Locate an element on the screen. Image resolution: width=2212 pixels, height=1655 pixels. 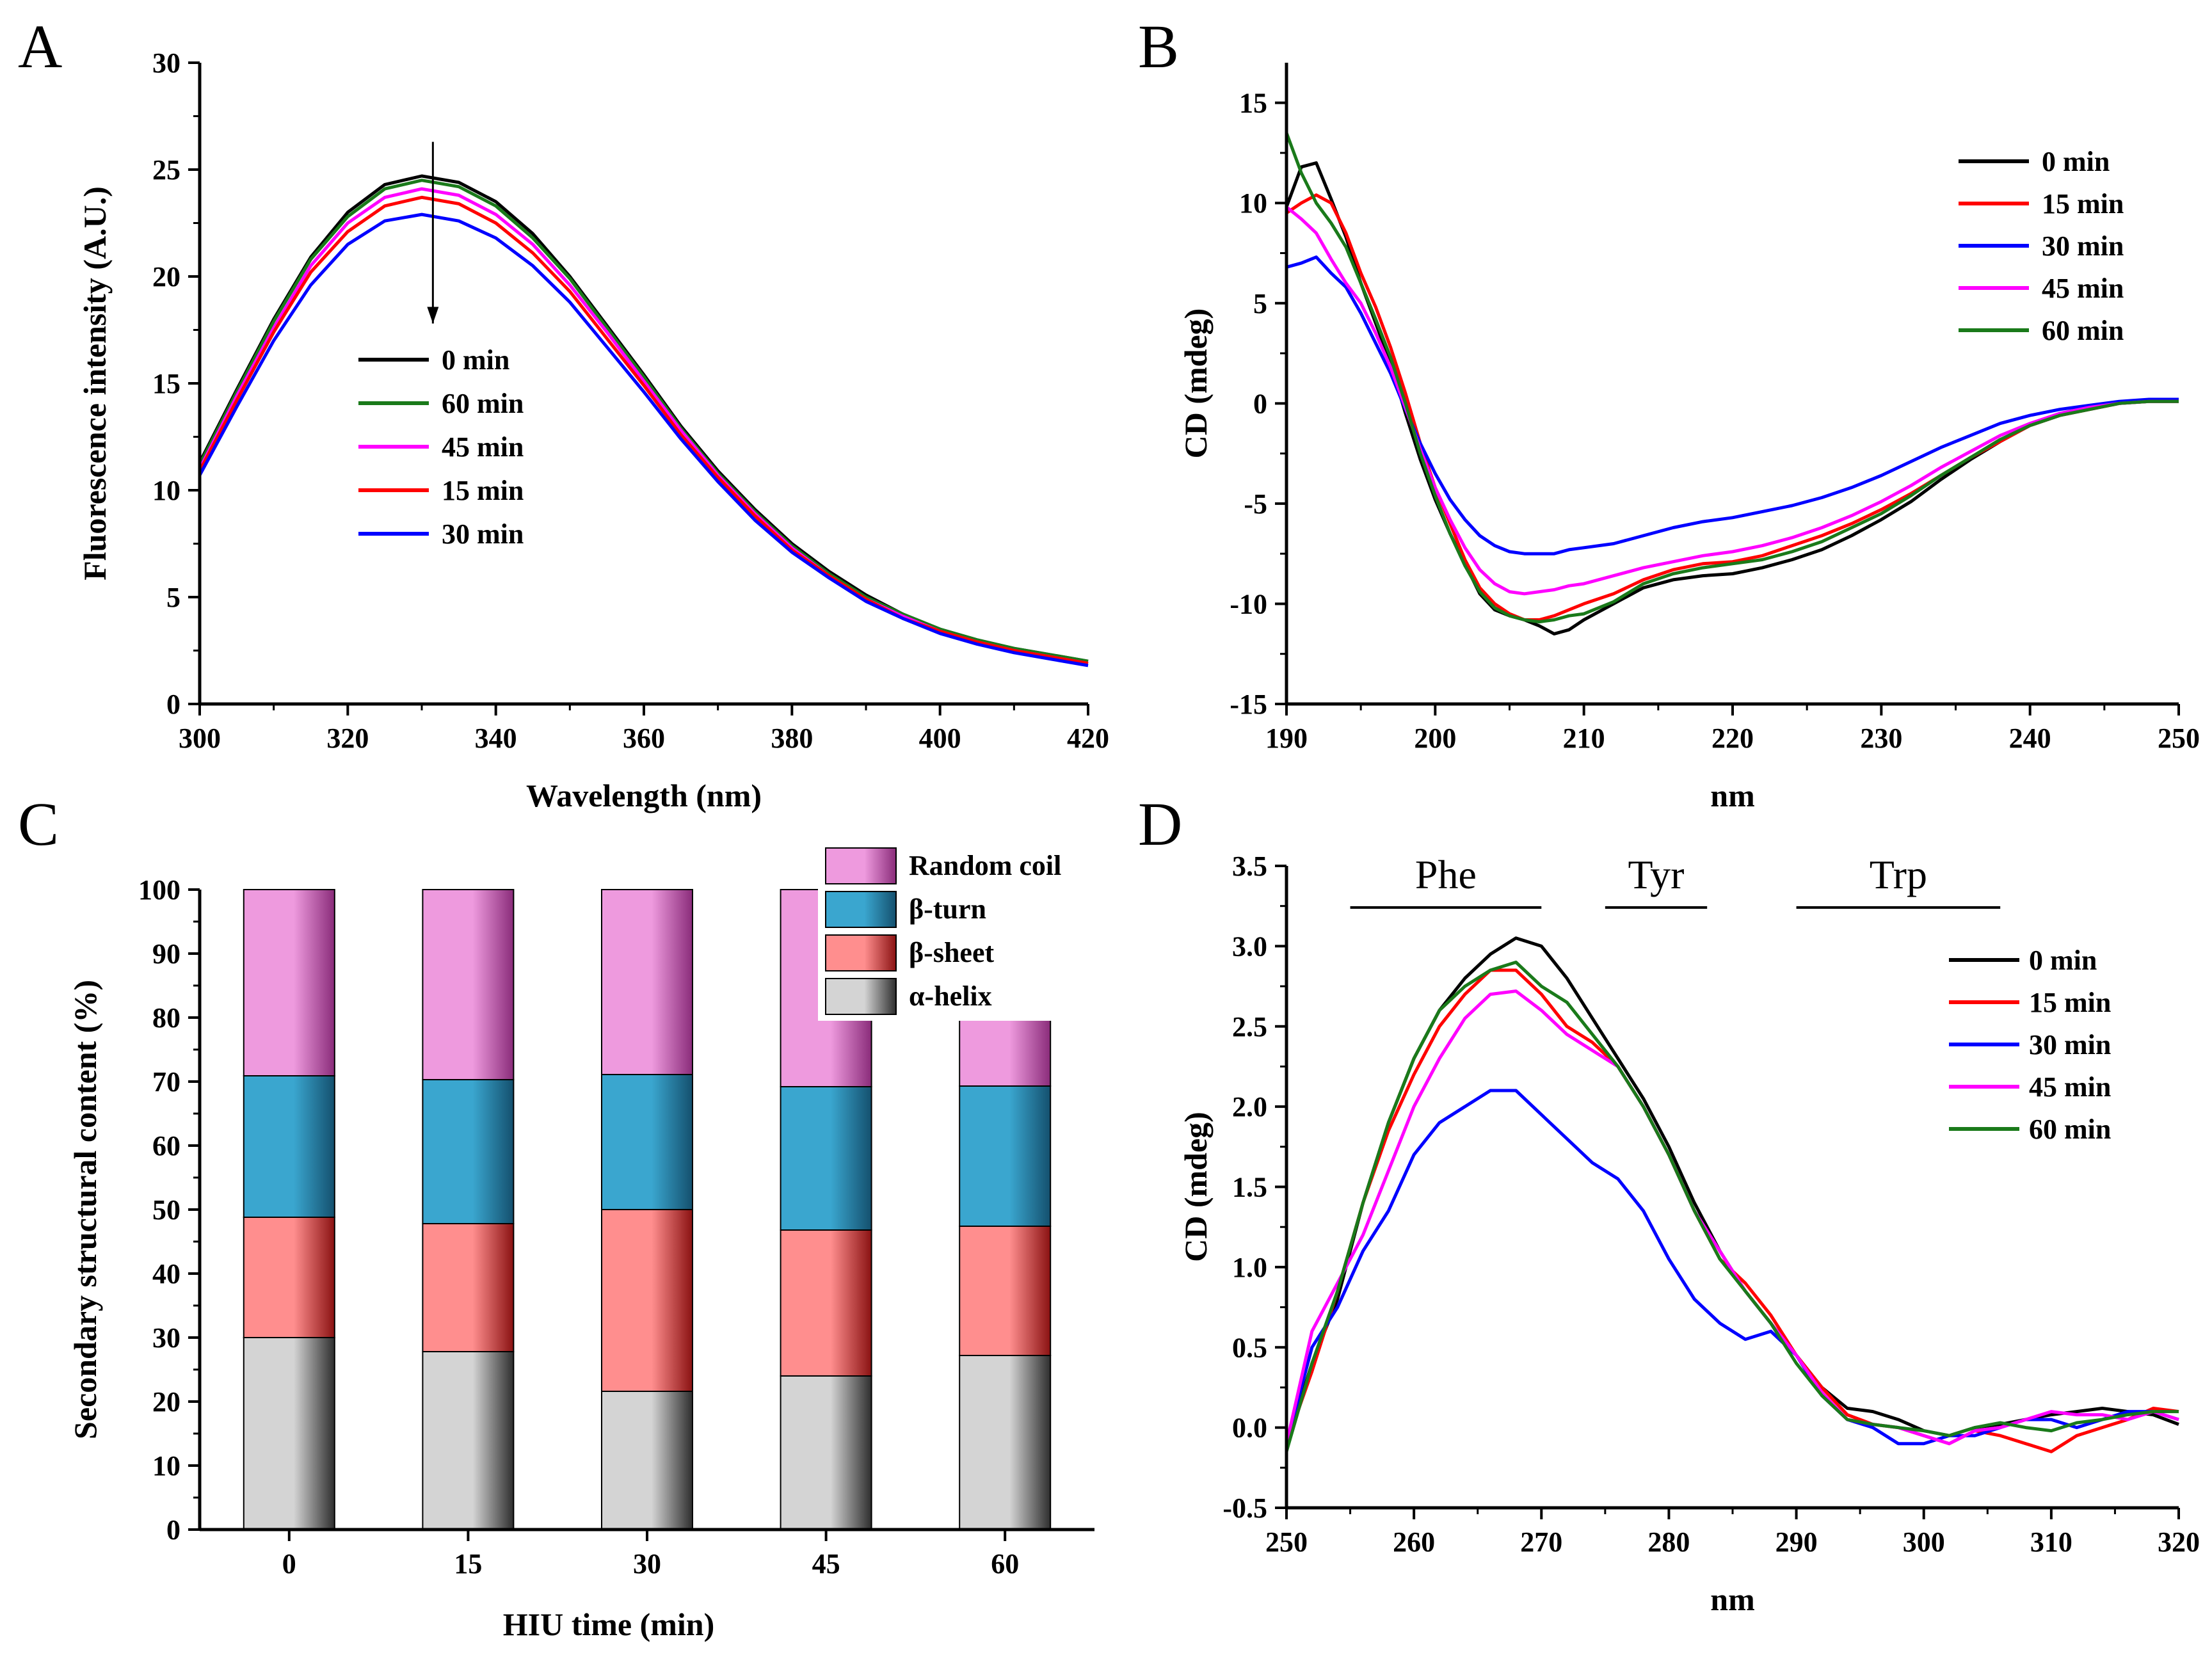
x-tick-label: 420 is located at coordinates (1088, 738).